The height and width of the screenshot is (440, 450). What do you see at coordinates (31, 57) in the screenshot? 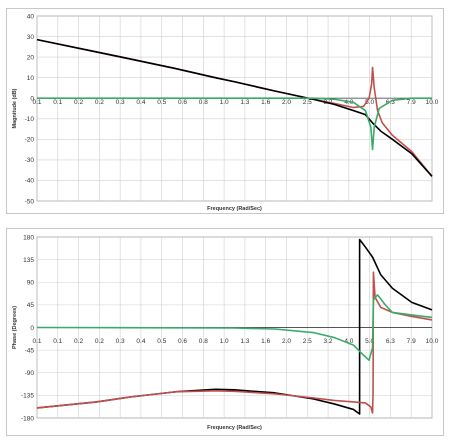
I see `y-tick-label: 20` at bounding box center [31, 57].